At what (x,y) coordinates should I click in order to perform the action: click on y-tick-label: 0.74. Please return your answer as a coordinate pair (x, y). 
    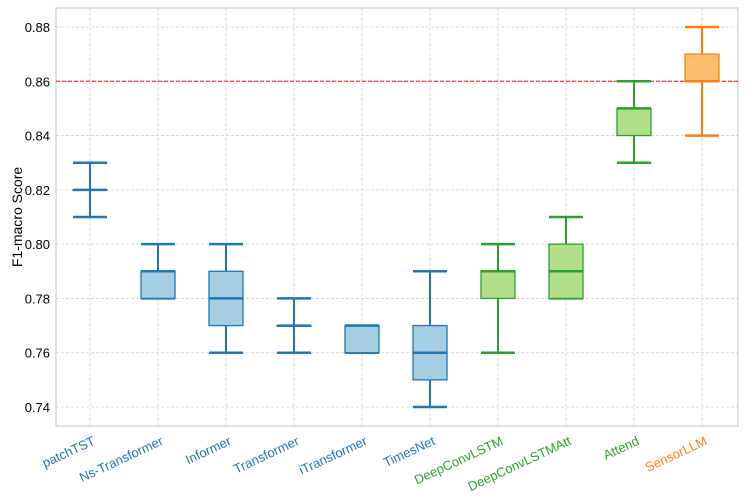
    Looking at the image, I should click on (37, 407).